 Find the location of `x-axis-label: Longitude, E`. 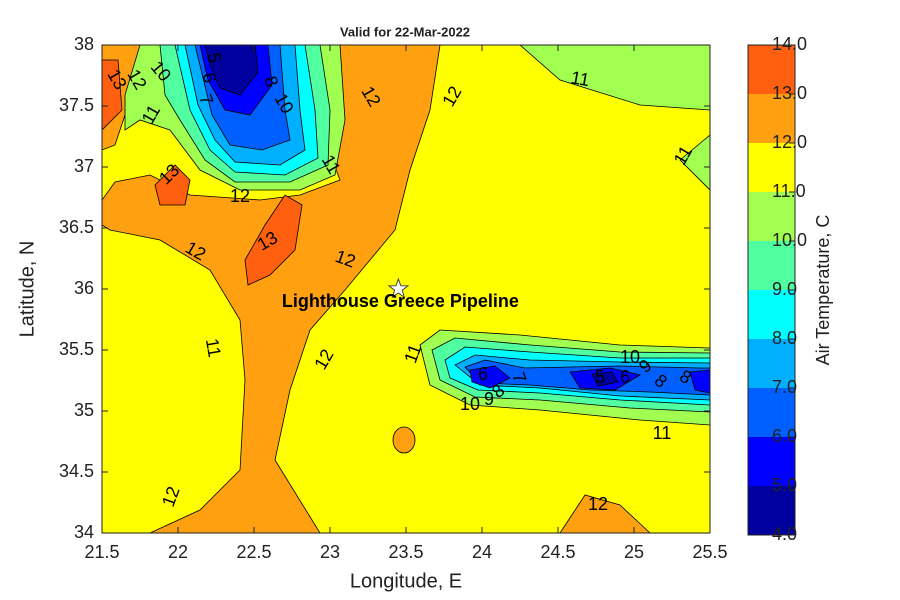

x-axis-label: Longitude, E is located at coordinates (406, 581).